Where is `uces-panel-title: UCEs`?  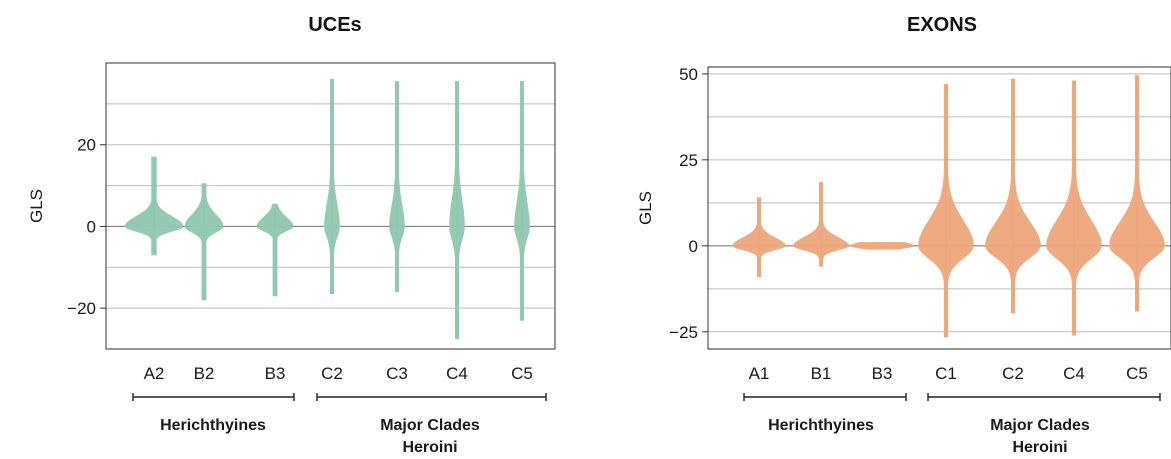 uces-panel-title: UCEs is located at coordinates (335, 25).